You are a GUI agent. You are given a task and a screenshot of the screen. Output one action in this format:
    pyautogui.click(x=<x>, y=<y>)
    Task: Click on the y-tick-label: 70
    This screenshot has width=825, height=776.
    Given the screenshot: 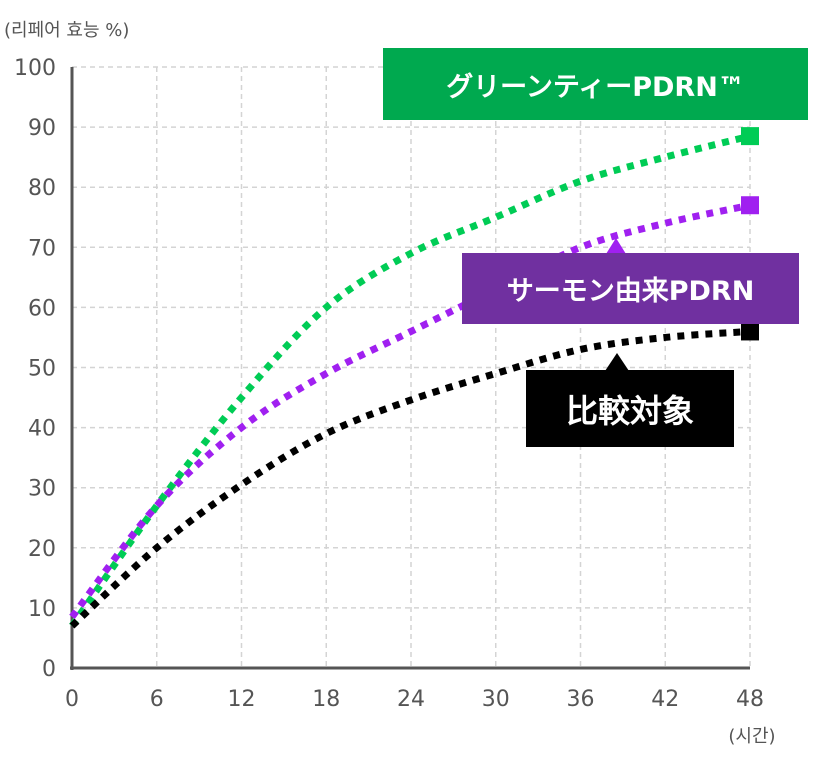 What is the action you would take?
    pyautogui.click(x=42, y=248)
    